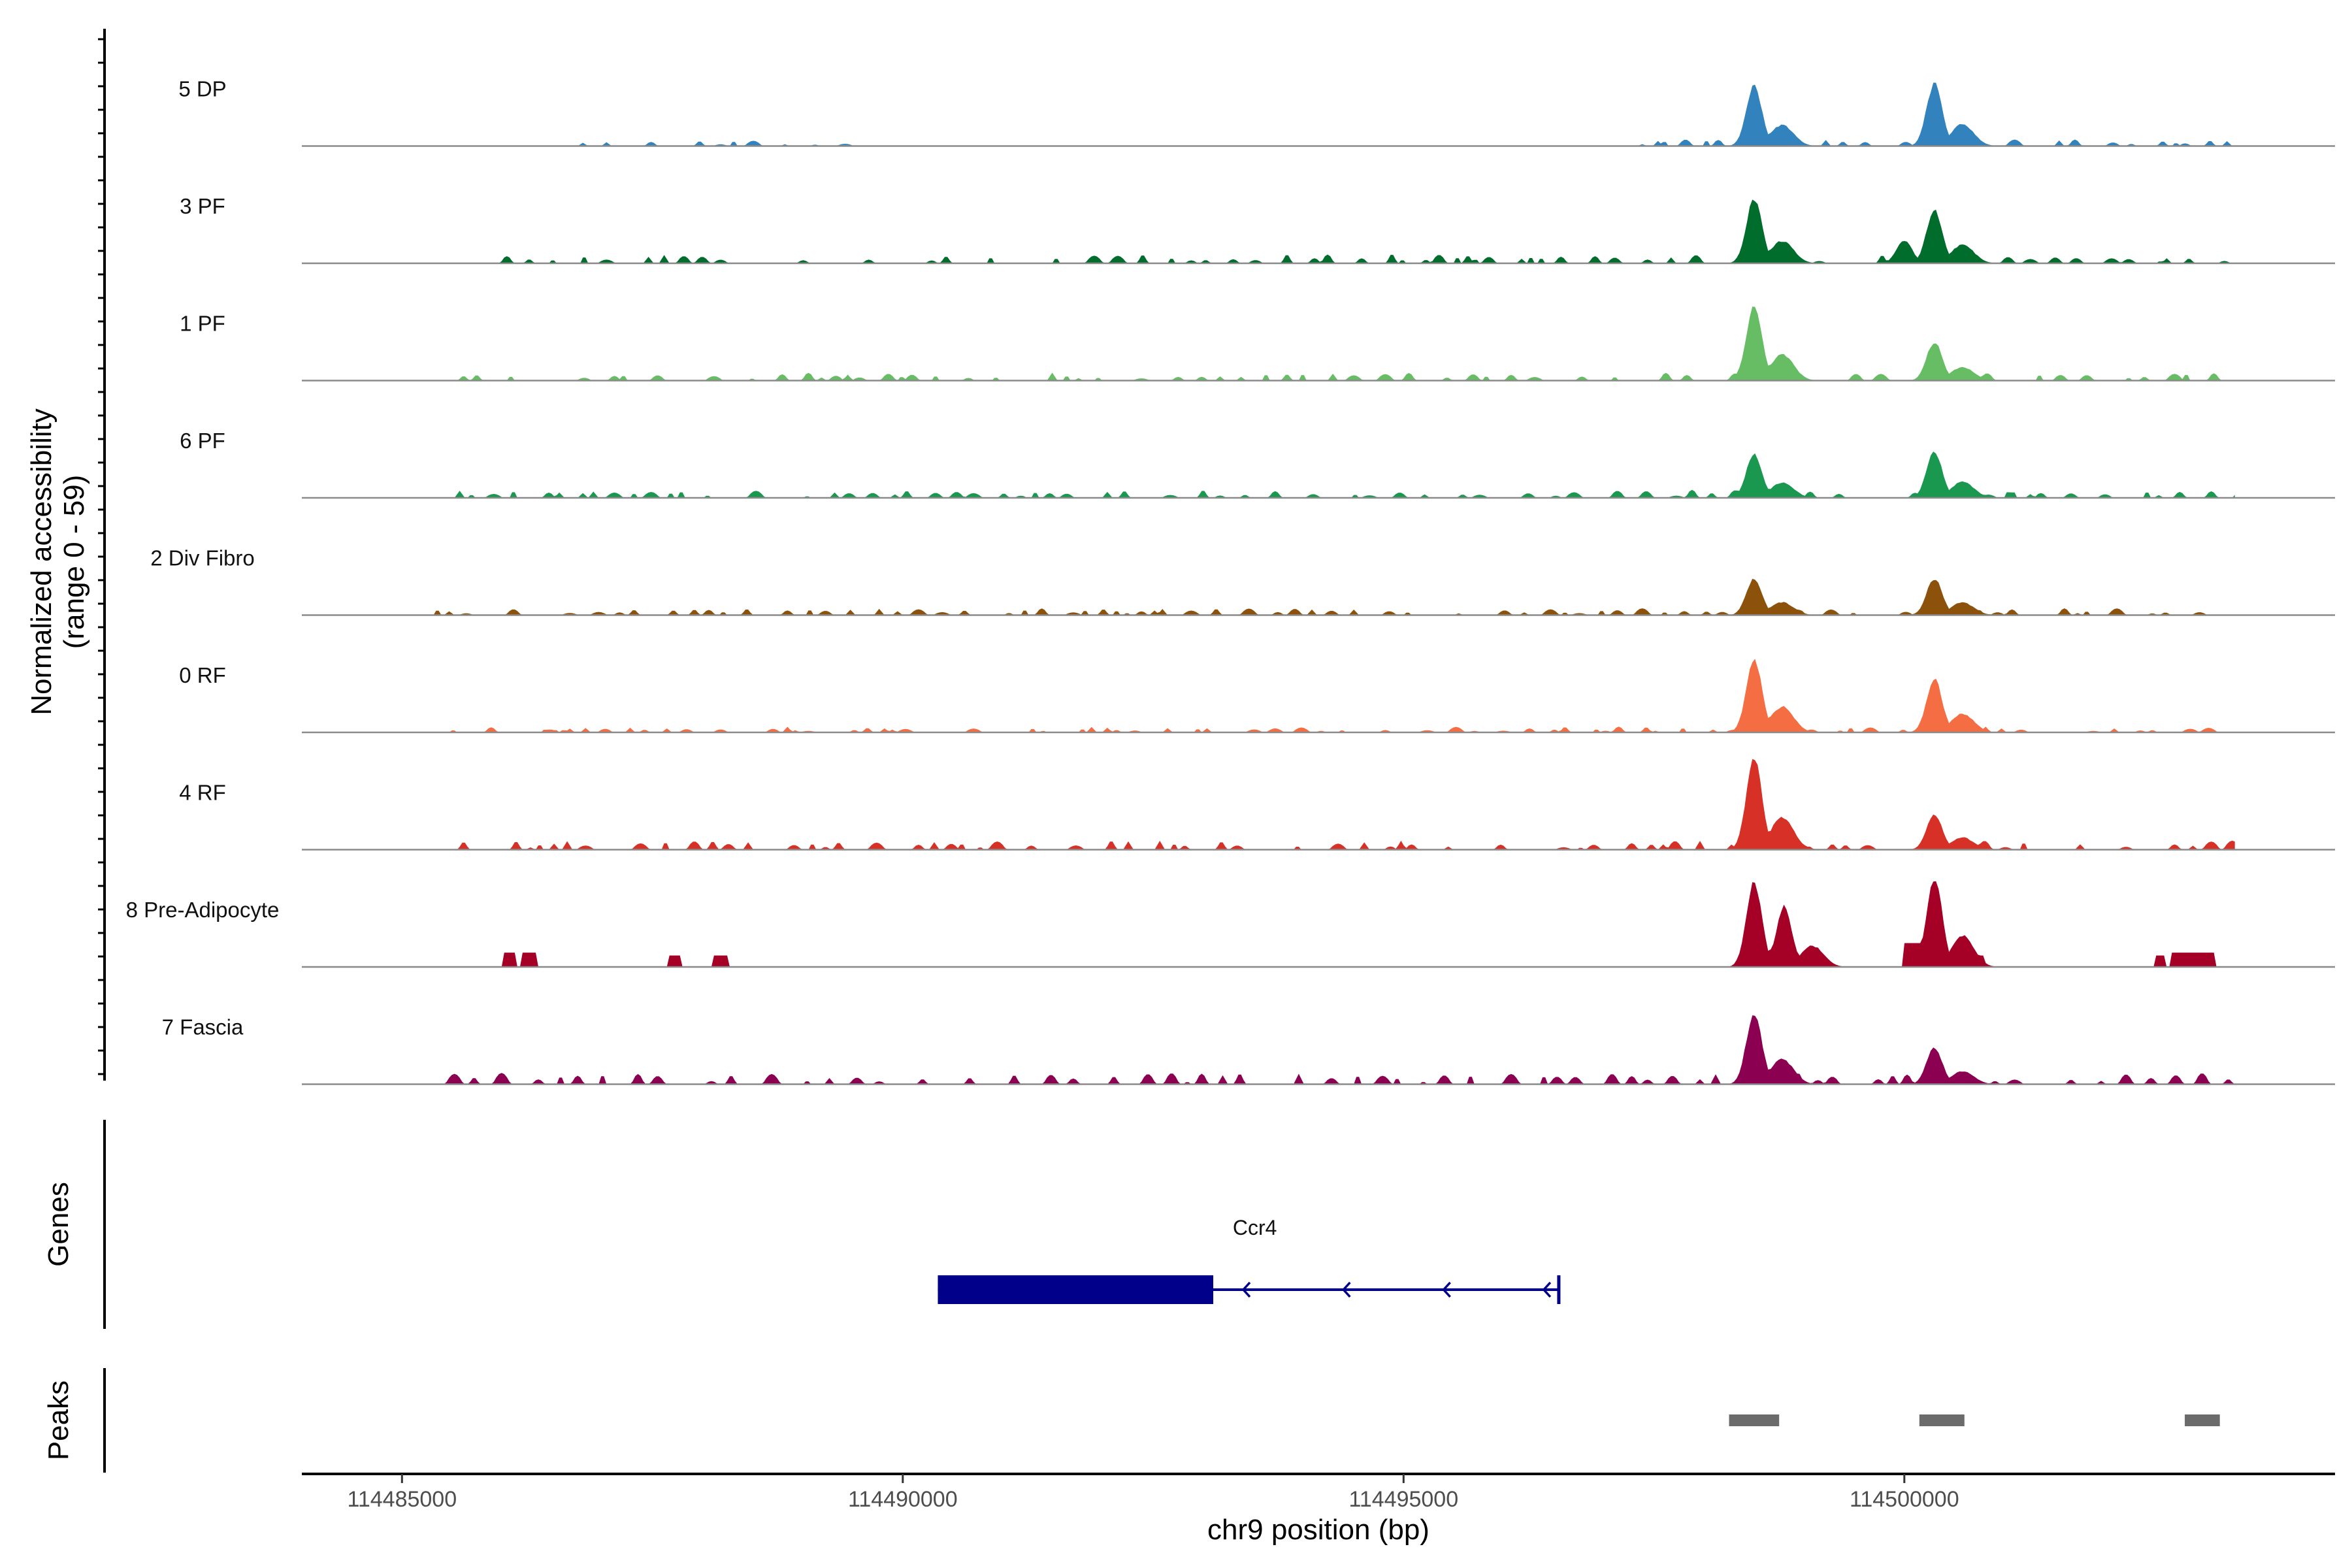 Image resolution: width=2352 pixels, height=1568 pixels. Describe the element at coordinates (1255, 1227) in the screenshot. I see `gene-label: Ccr4` at that location.